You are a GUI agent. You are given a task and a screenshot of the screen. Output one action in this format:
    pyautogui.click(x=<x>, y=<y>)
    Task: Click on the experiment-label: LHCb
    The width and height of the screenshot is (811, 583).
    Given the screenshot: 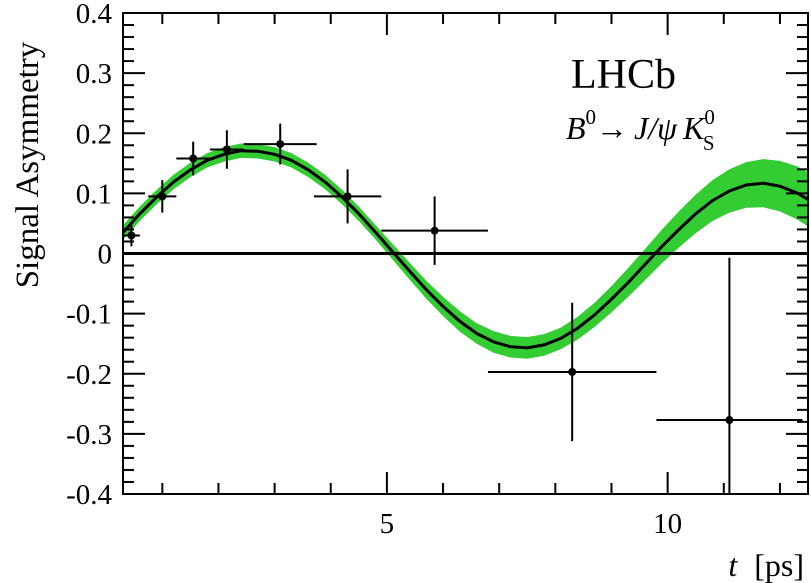 What is the action you would take?
    pyautogui.click(x=623, y=75)
    